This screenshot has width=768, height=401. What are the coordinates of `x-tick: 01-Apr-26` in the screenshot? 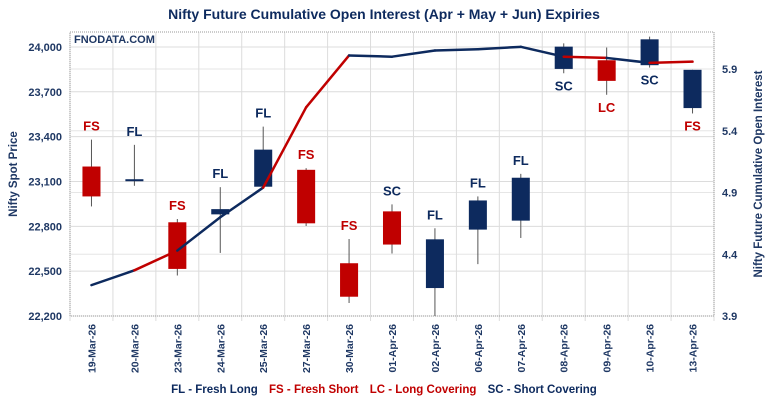 It's located at (393, 348).